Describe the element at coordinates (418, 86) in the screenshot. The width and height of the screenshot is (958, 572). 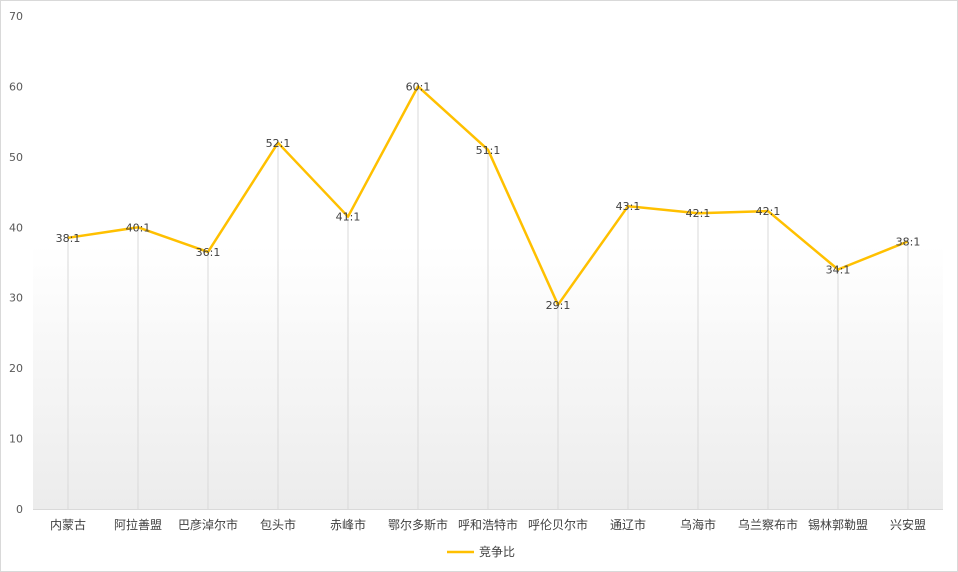
I see `data-label: 60:1` at that location.